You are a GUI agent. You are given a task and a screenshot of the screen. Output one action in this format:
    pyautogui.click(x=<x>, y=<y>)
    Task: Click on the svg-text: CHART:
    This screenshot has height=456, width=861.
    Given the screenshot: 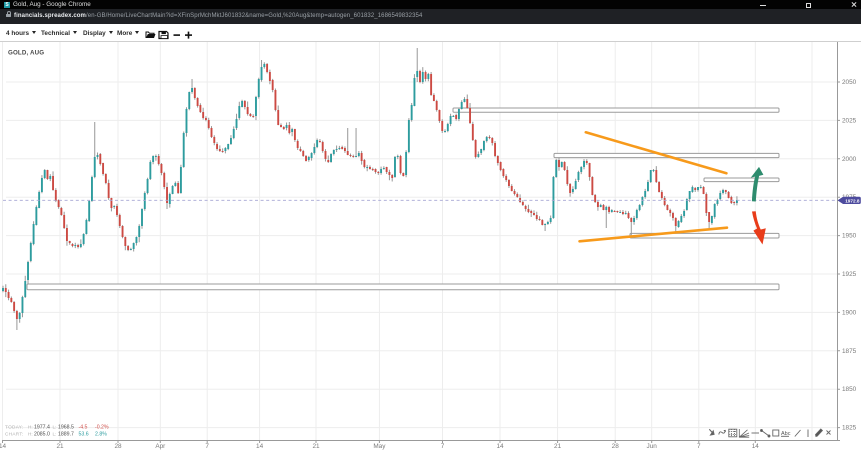 What is the action you would take?
    pyautogui.click(x=14, y=434)
    